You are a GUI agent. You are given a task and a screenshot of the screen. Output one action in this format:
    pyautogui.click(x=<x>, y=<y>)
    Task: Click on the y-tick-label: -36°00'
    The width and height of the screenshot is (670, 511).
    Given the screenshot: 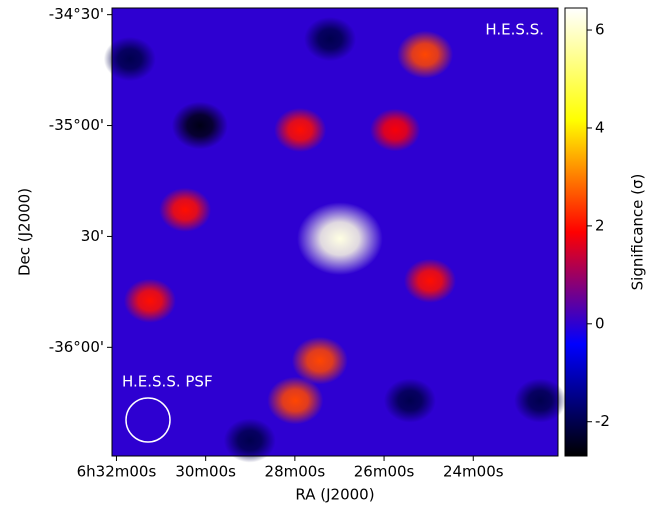 What is the action you would take?
    pyautogui.click(x=76, y=347)
    